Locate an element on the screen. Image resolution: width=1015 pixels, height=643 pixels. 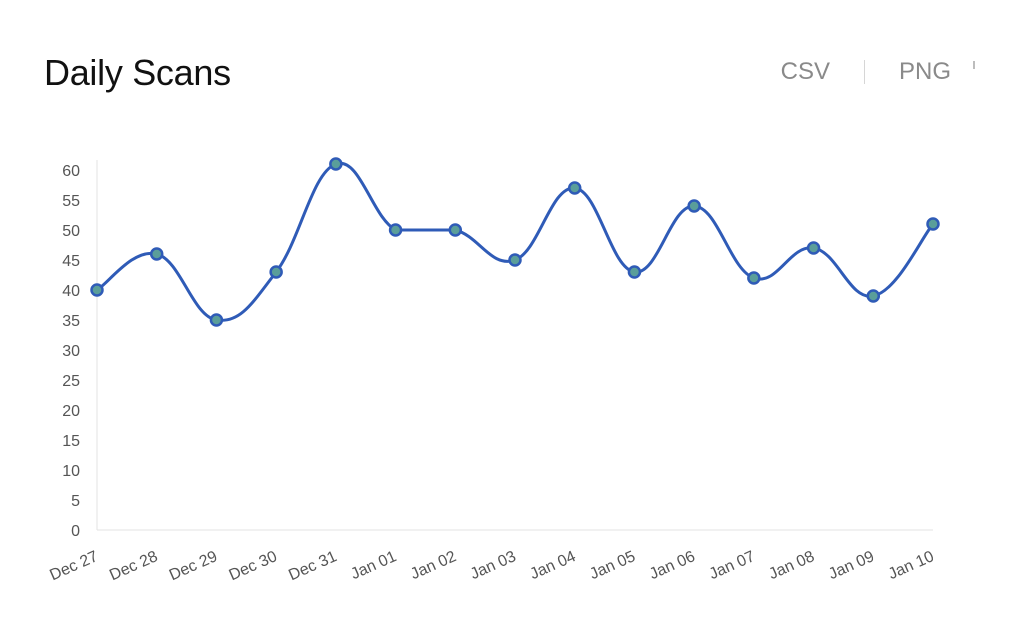
y-tick-label: 25 is located at coordinates (71, 381).